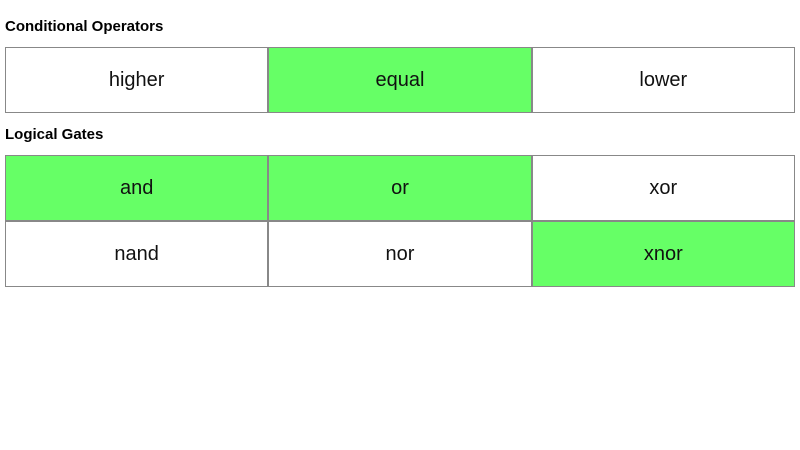 The image size is (800, 450). Describe the element at coordinates (137, 254) in the screenshot. I see `nand-button: nand` at that location.